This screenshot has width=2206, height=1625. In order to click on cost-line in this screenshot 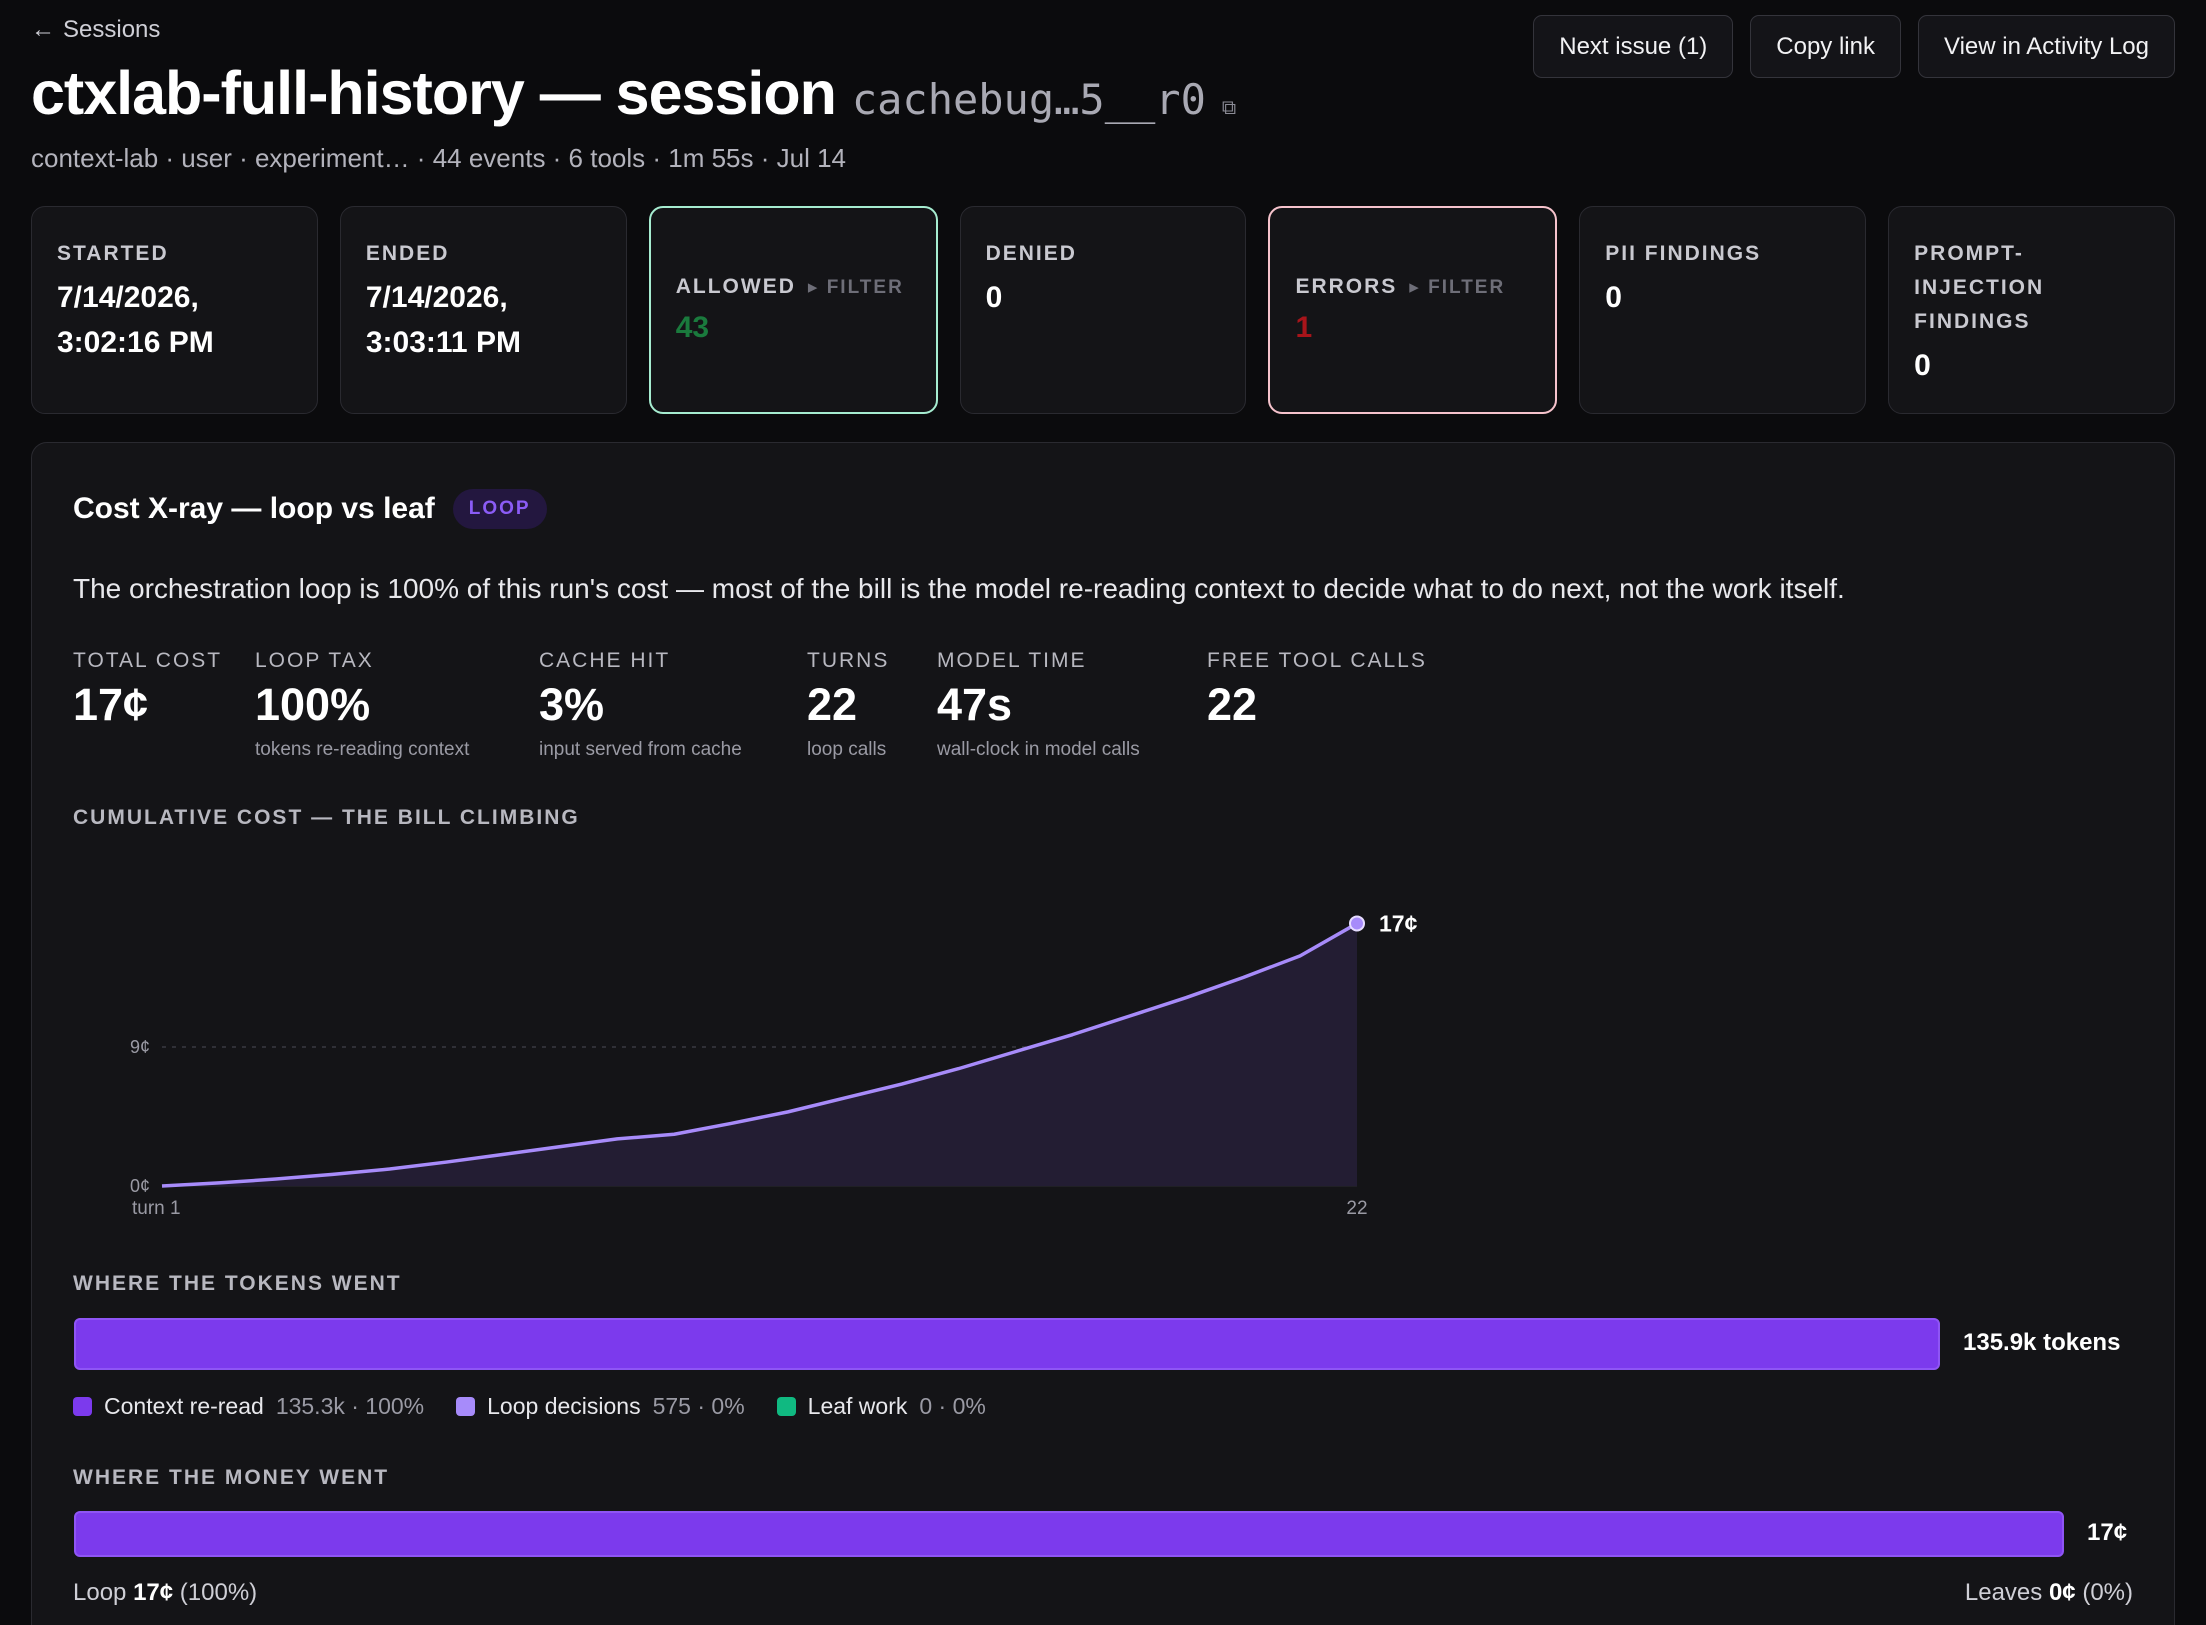, I will do `click(759, 1054)`.